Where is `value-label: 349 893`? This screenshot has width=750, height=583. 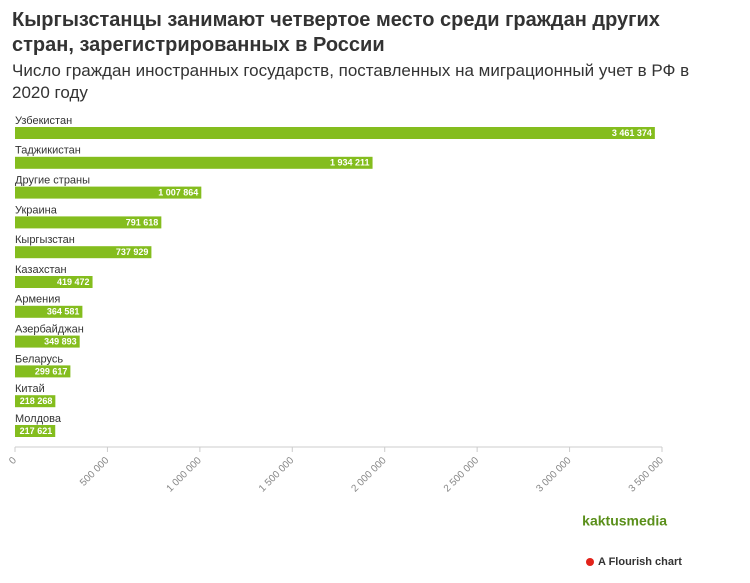
value-label: 349 893 is located at coordinates (60, 341).